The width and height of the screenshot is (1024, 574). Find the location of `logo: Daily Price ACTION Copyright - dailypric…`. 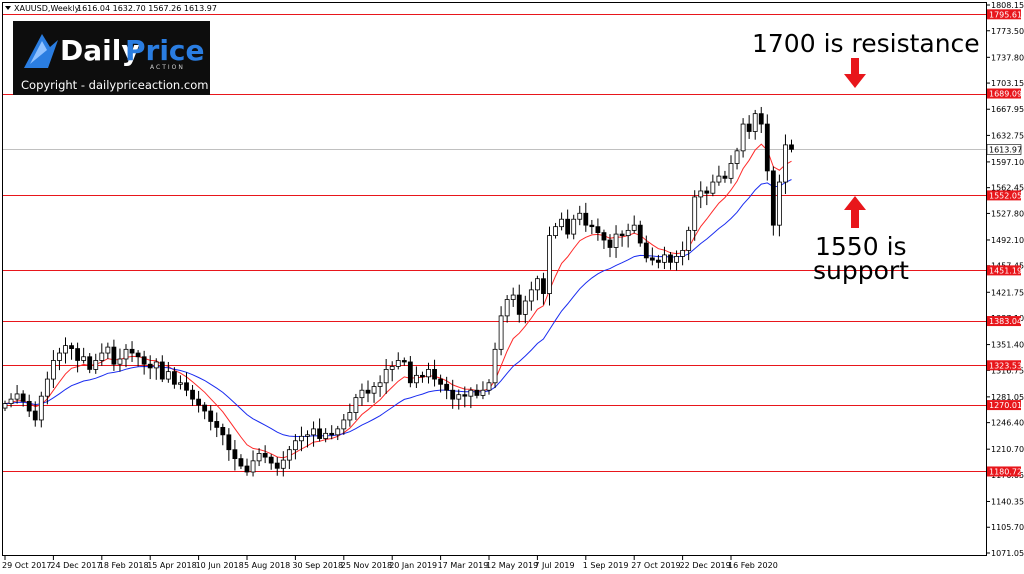

logo: Daily Price ACTION Copyright - dailypric… is located at coordinates (111, 58).